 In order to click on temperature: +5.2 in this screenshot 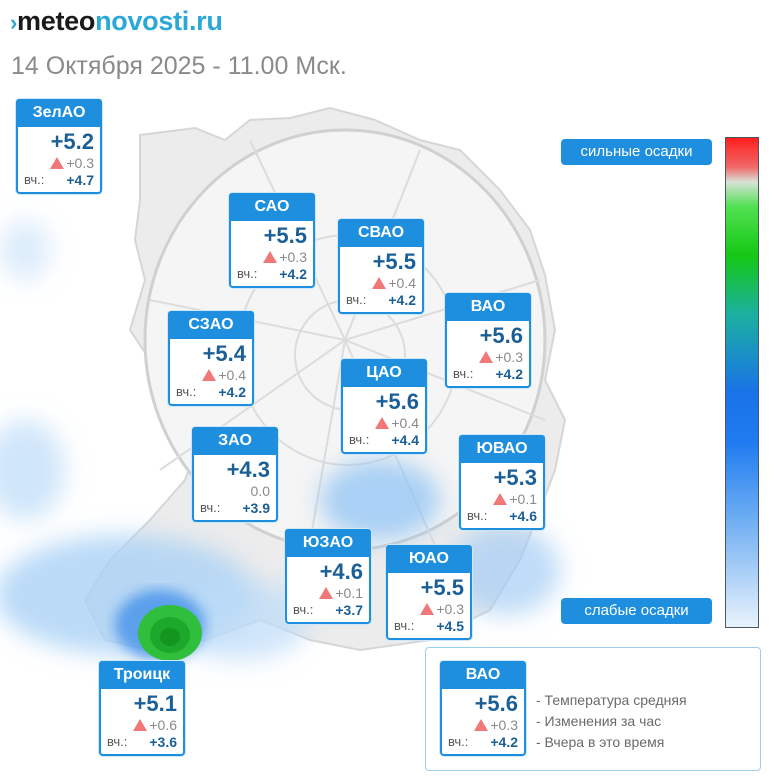, I will do `click(72, 141)`.